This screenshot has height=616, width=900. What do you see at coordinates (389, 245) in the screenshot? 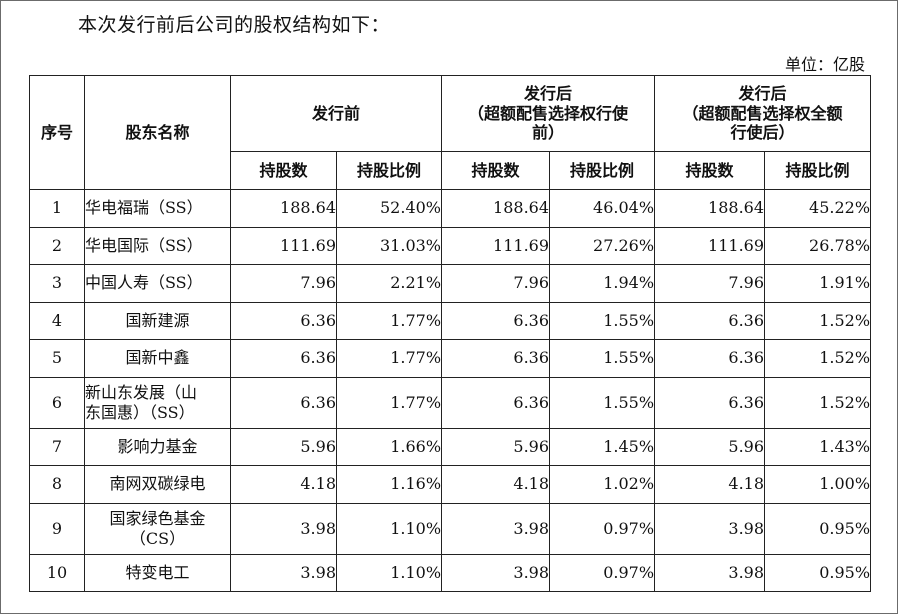
I see `pre-ratio: 31.03%` at bounding box center [389, 245].